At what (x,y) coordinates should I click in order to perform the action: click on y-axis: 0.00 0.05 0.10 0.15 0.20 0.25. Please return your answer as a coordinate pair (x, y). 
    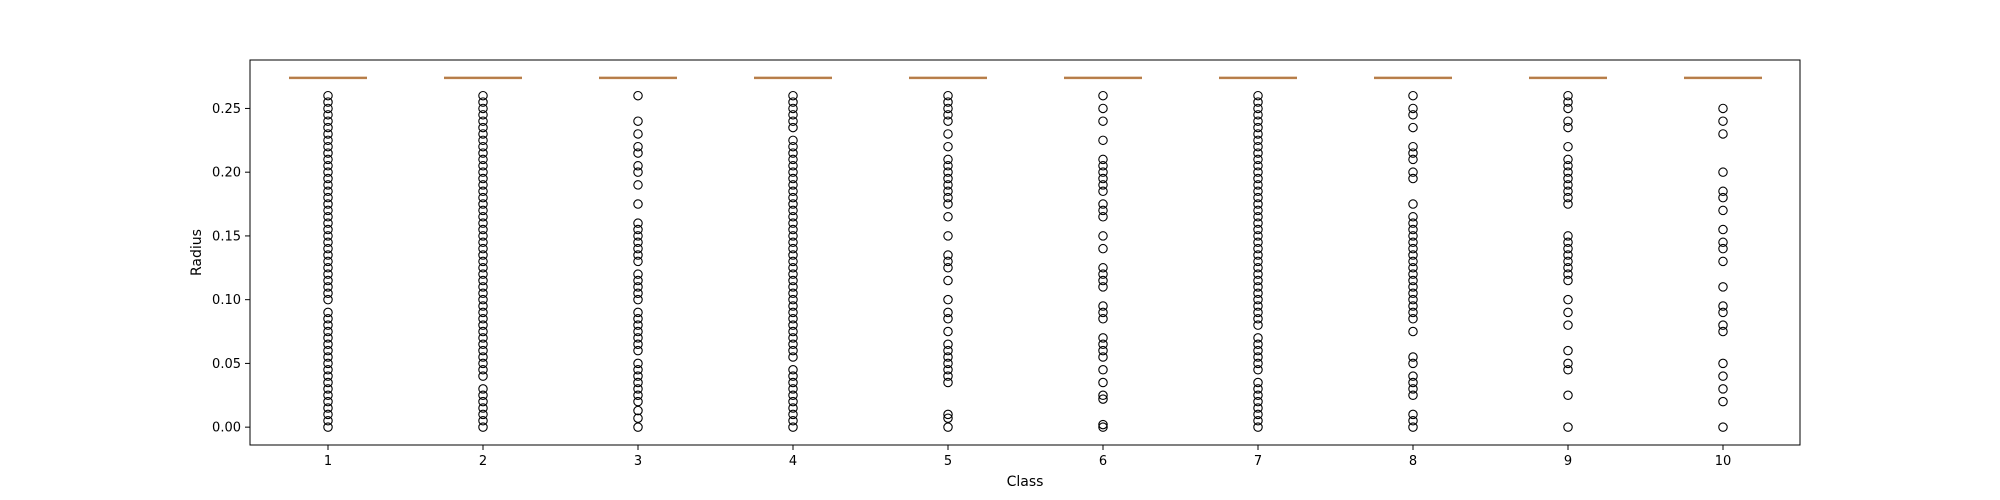
    Looking at the image, I should click on (231, 269).